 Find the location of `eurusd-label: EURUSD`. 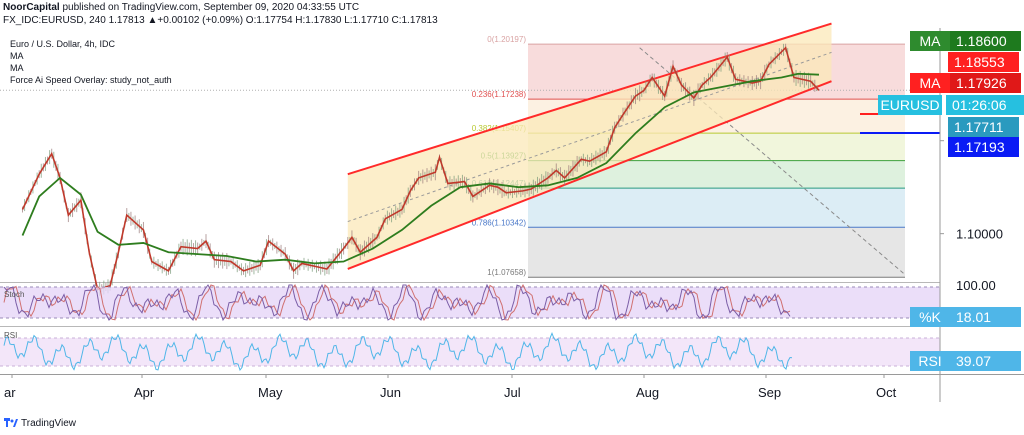

eurusd-label: EURUSD is located at coordinates (910, 105).